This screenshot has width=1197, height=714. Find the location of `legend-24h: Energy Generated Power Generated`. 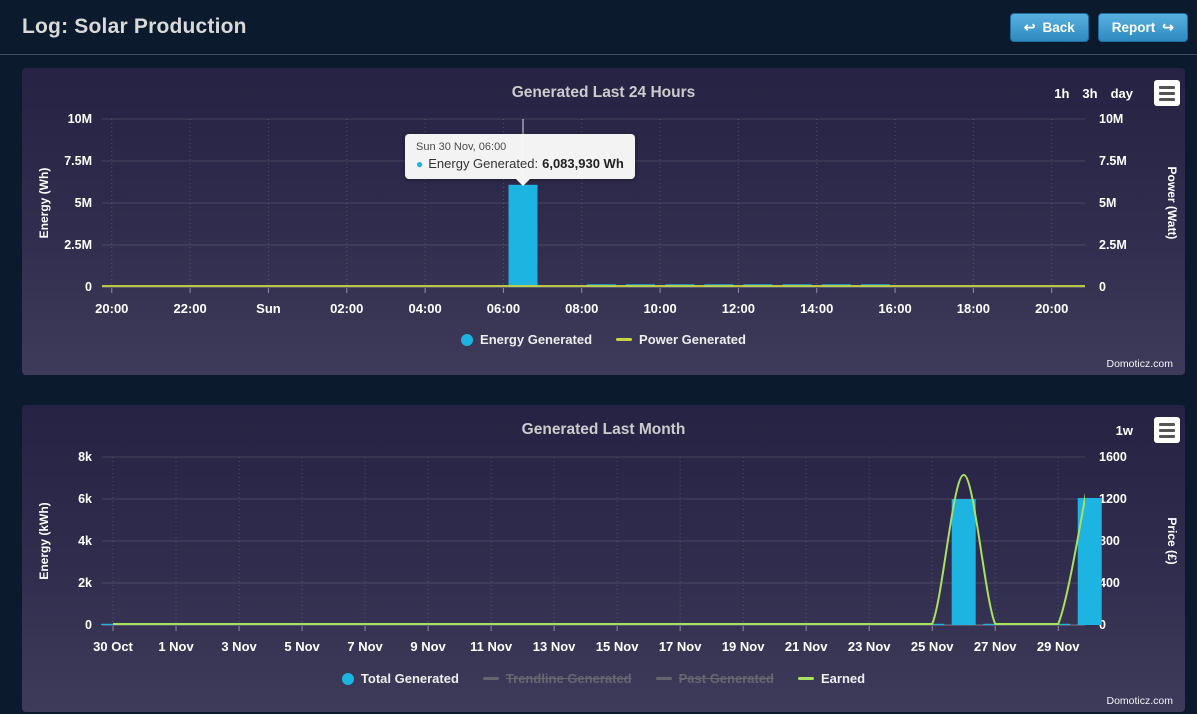

legend-24h: Energy Generated Power Generated is located at coordinates (603, 339).